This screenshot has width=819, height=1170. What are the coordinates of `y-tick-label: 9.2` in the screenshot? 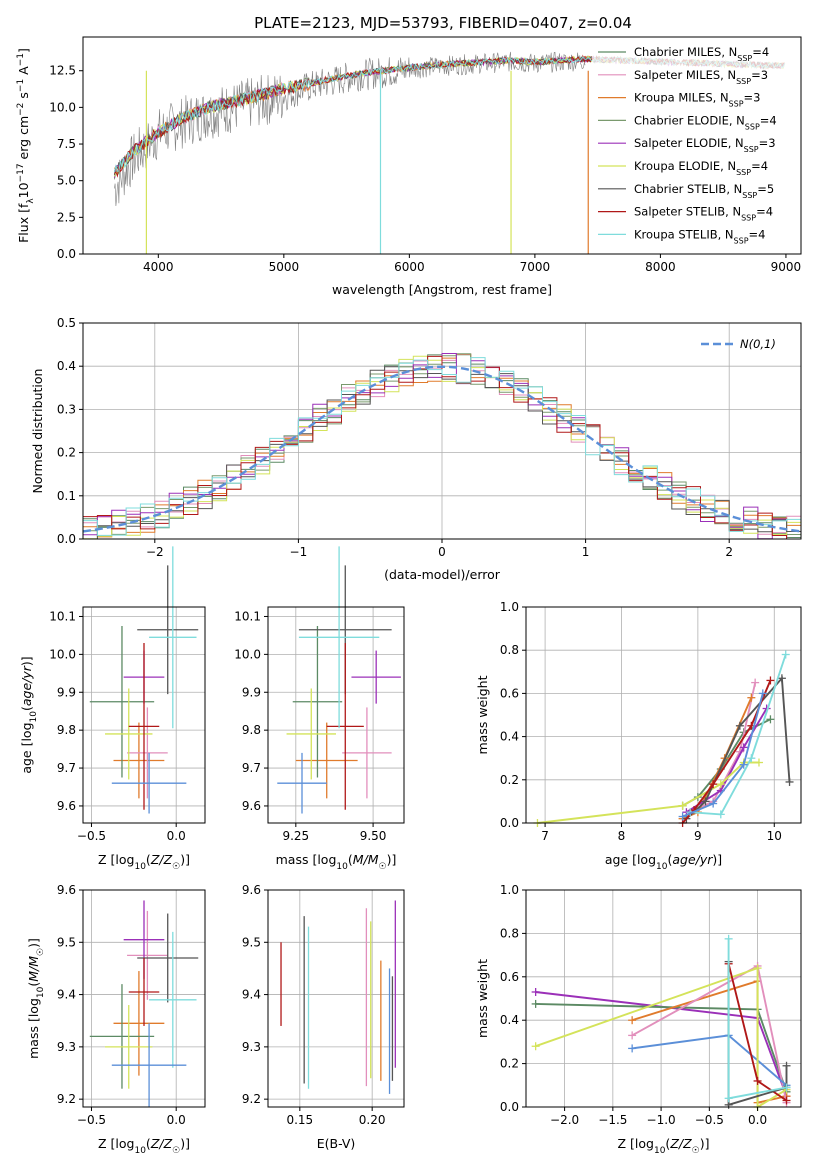 It's located at (66, 1099).